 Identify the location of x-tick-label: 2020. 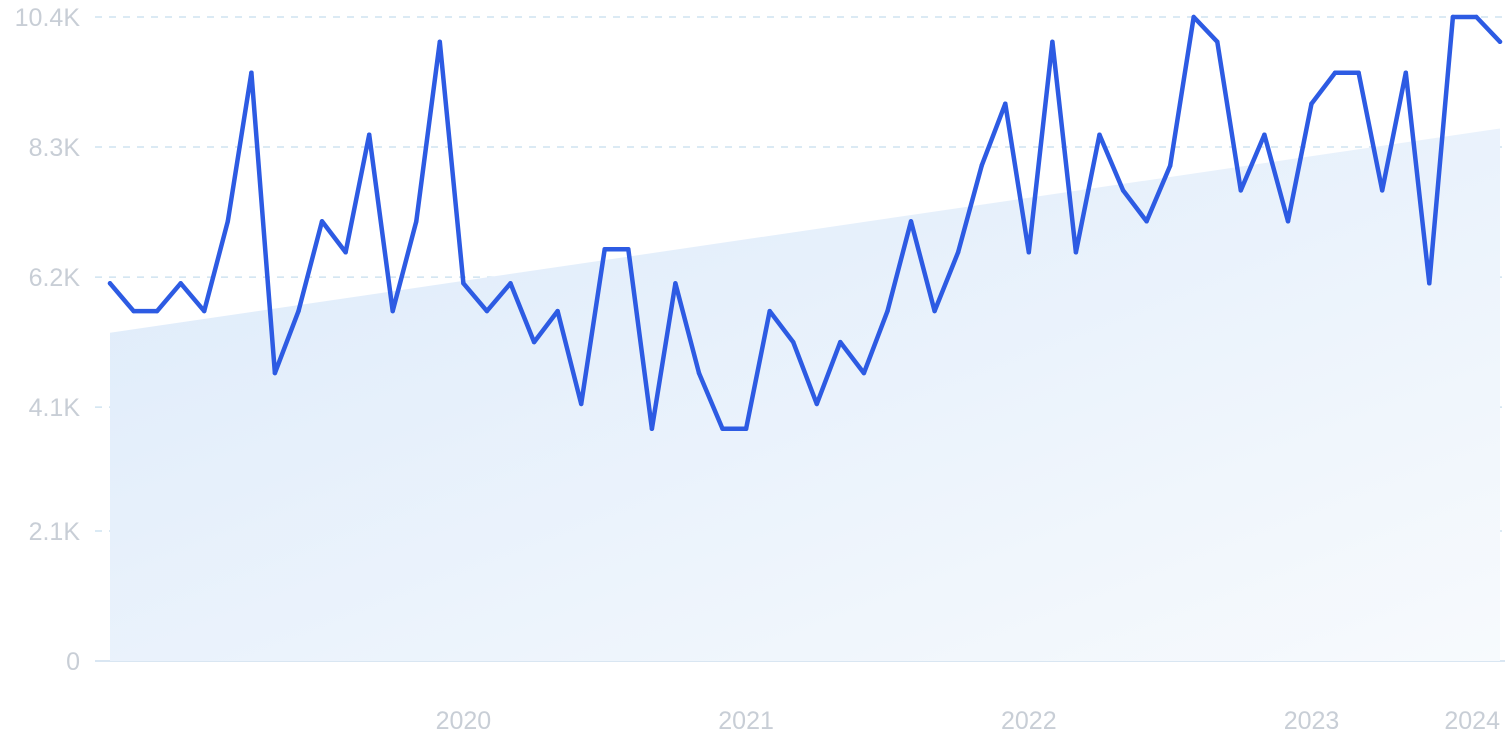
(464, 721).